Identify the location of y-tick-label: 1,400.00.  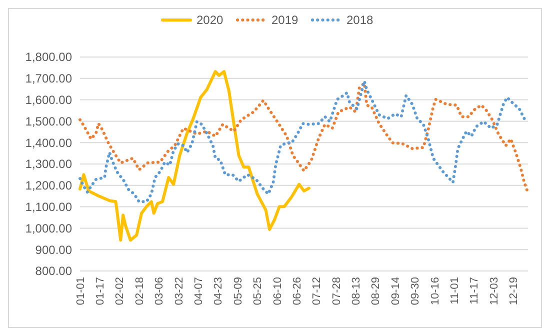
(48, 143).